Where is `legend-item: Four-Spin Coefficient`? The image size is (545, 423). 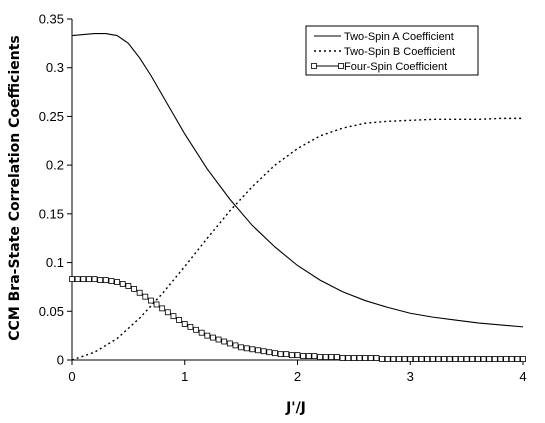 legend-item: Four-Spin Coefficient is located at coordinates (379, 67).